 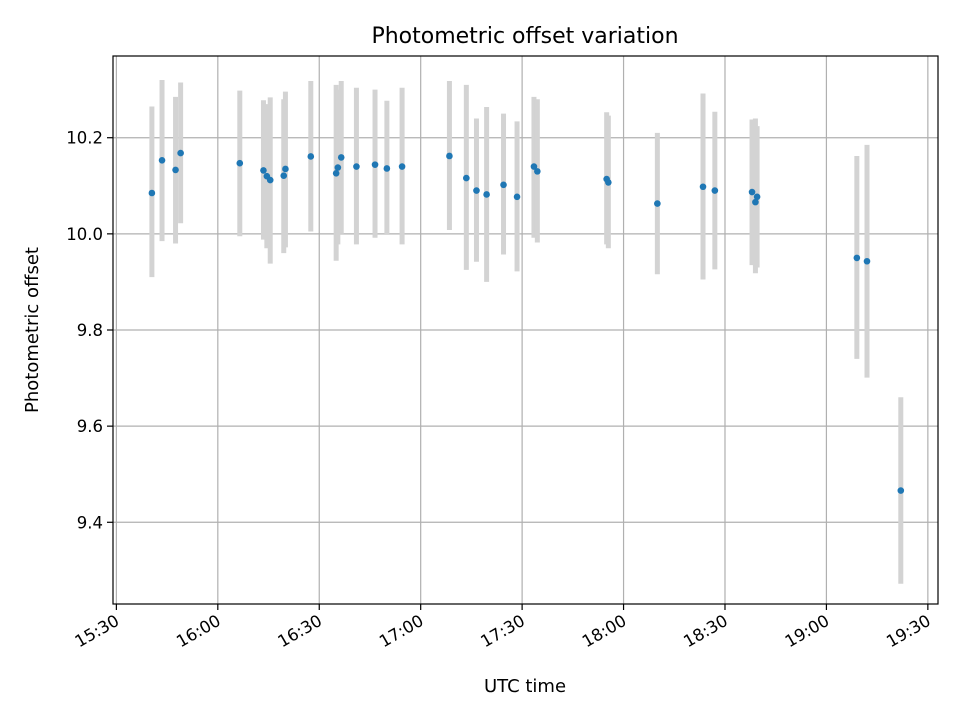 I want to click on y-tick-label: 10.0, so click(x=84, y=234).